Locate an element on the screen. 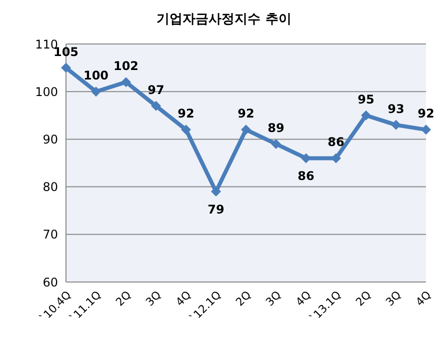 This screenshot has height=348, width=448. x-tick-label: 4Q is located at coordinates (423, 298).